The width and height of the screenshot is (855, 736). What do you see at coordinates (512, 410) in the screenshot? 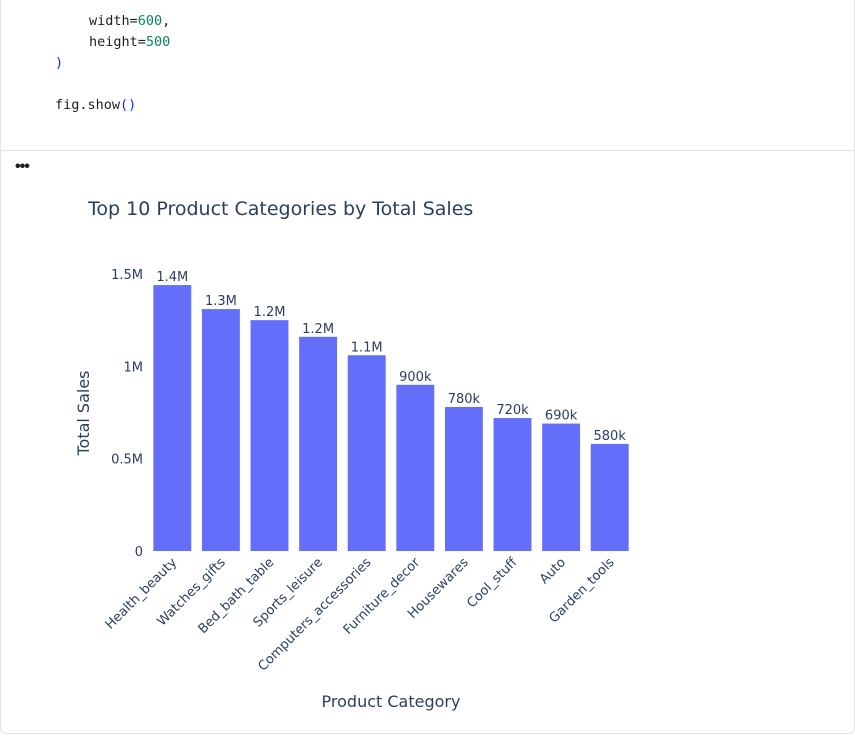
I see `bar-value-label: 720k` at bounding box center [512, 410].